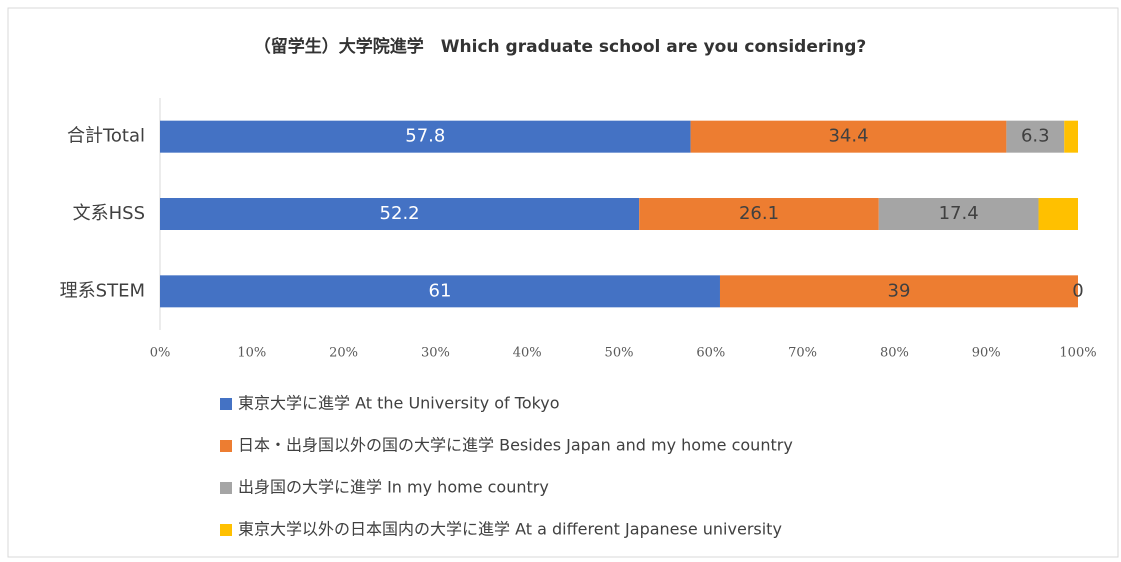 Image resolution: width=1121 pixels, height=562 pixels. I want to click on x-tick-label: 30%, so click(435, 353).